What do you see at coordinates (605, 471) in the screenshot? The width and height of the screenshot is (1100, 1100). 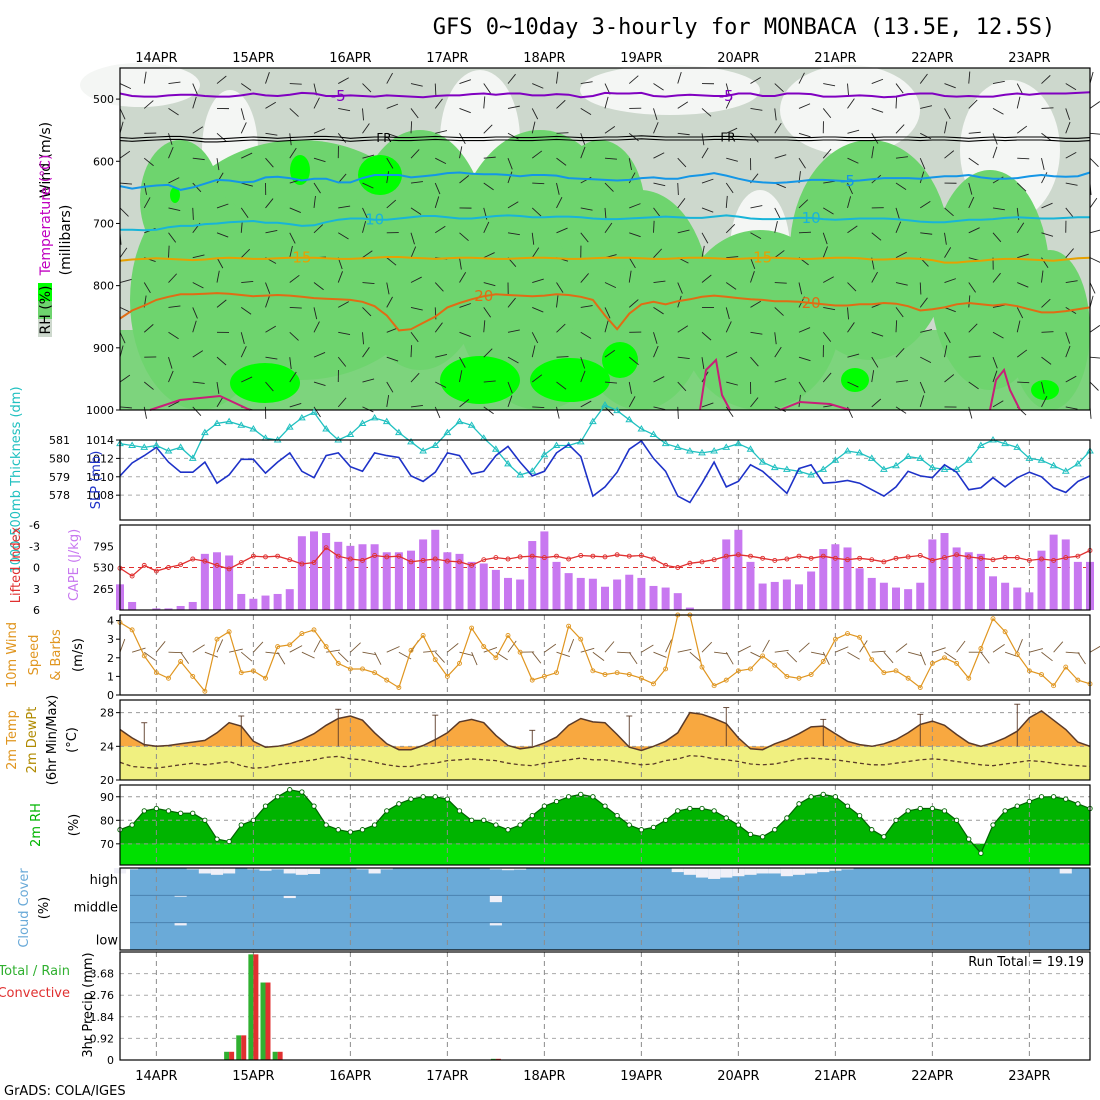 I see `slp-line` at bounding box center [605, 471].